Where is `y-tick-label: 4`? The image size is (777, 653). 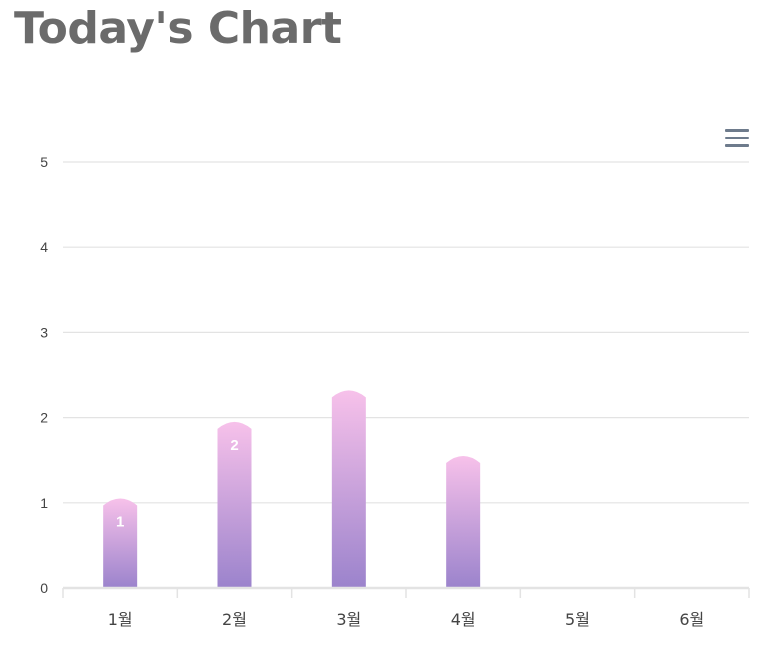
y-tick-label: 4 is located at coordinates (44, 247).